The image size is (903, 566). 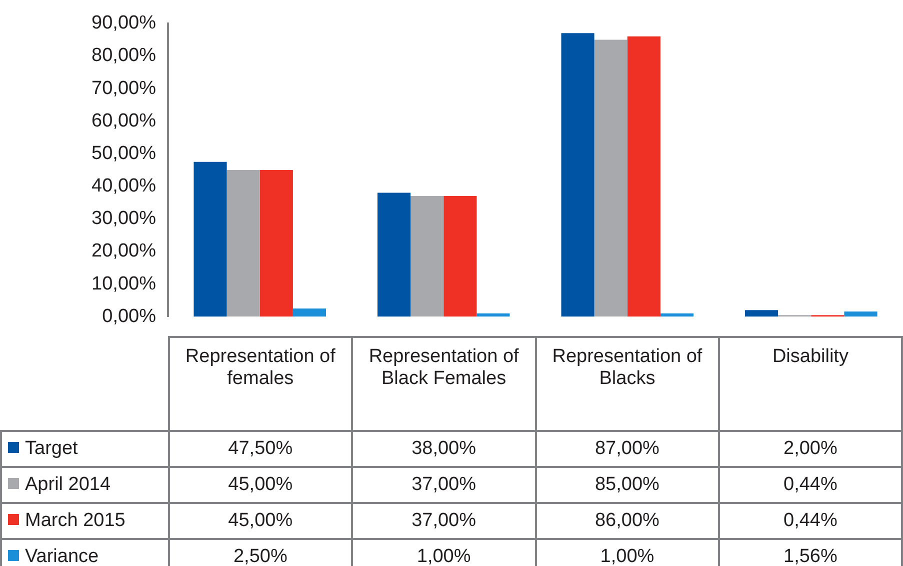 I want to click on data-label: 2,00%, so click(x=810, y=449).